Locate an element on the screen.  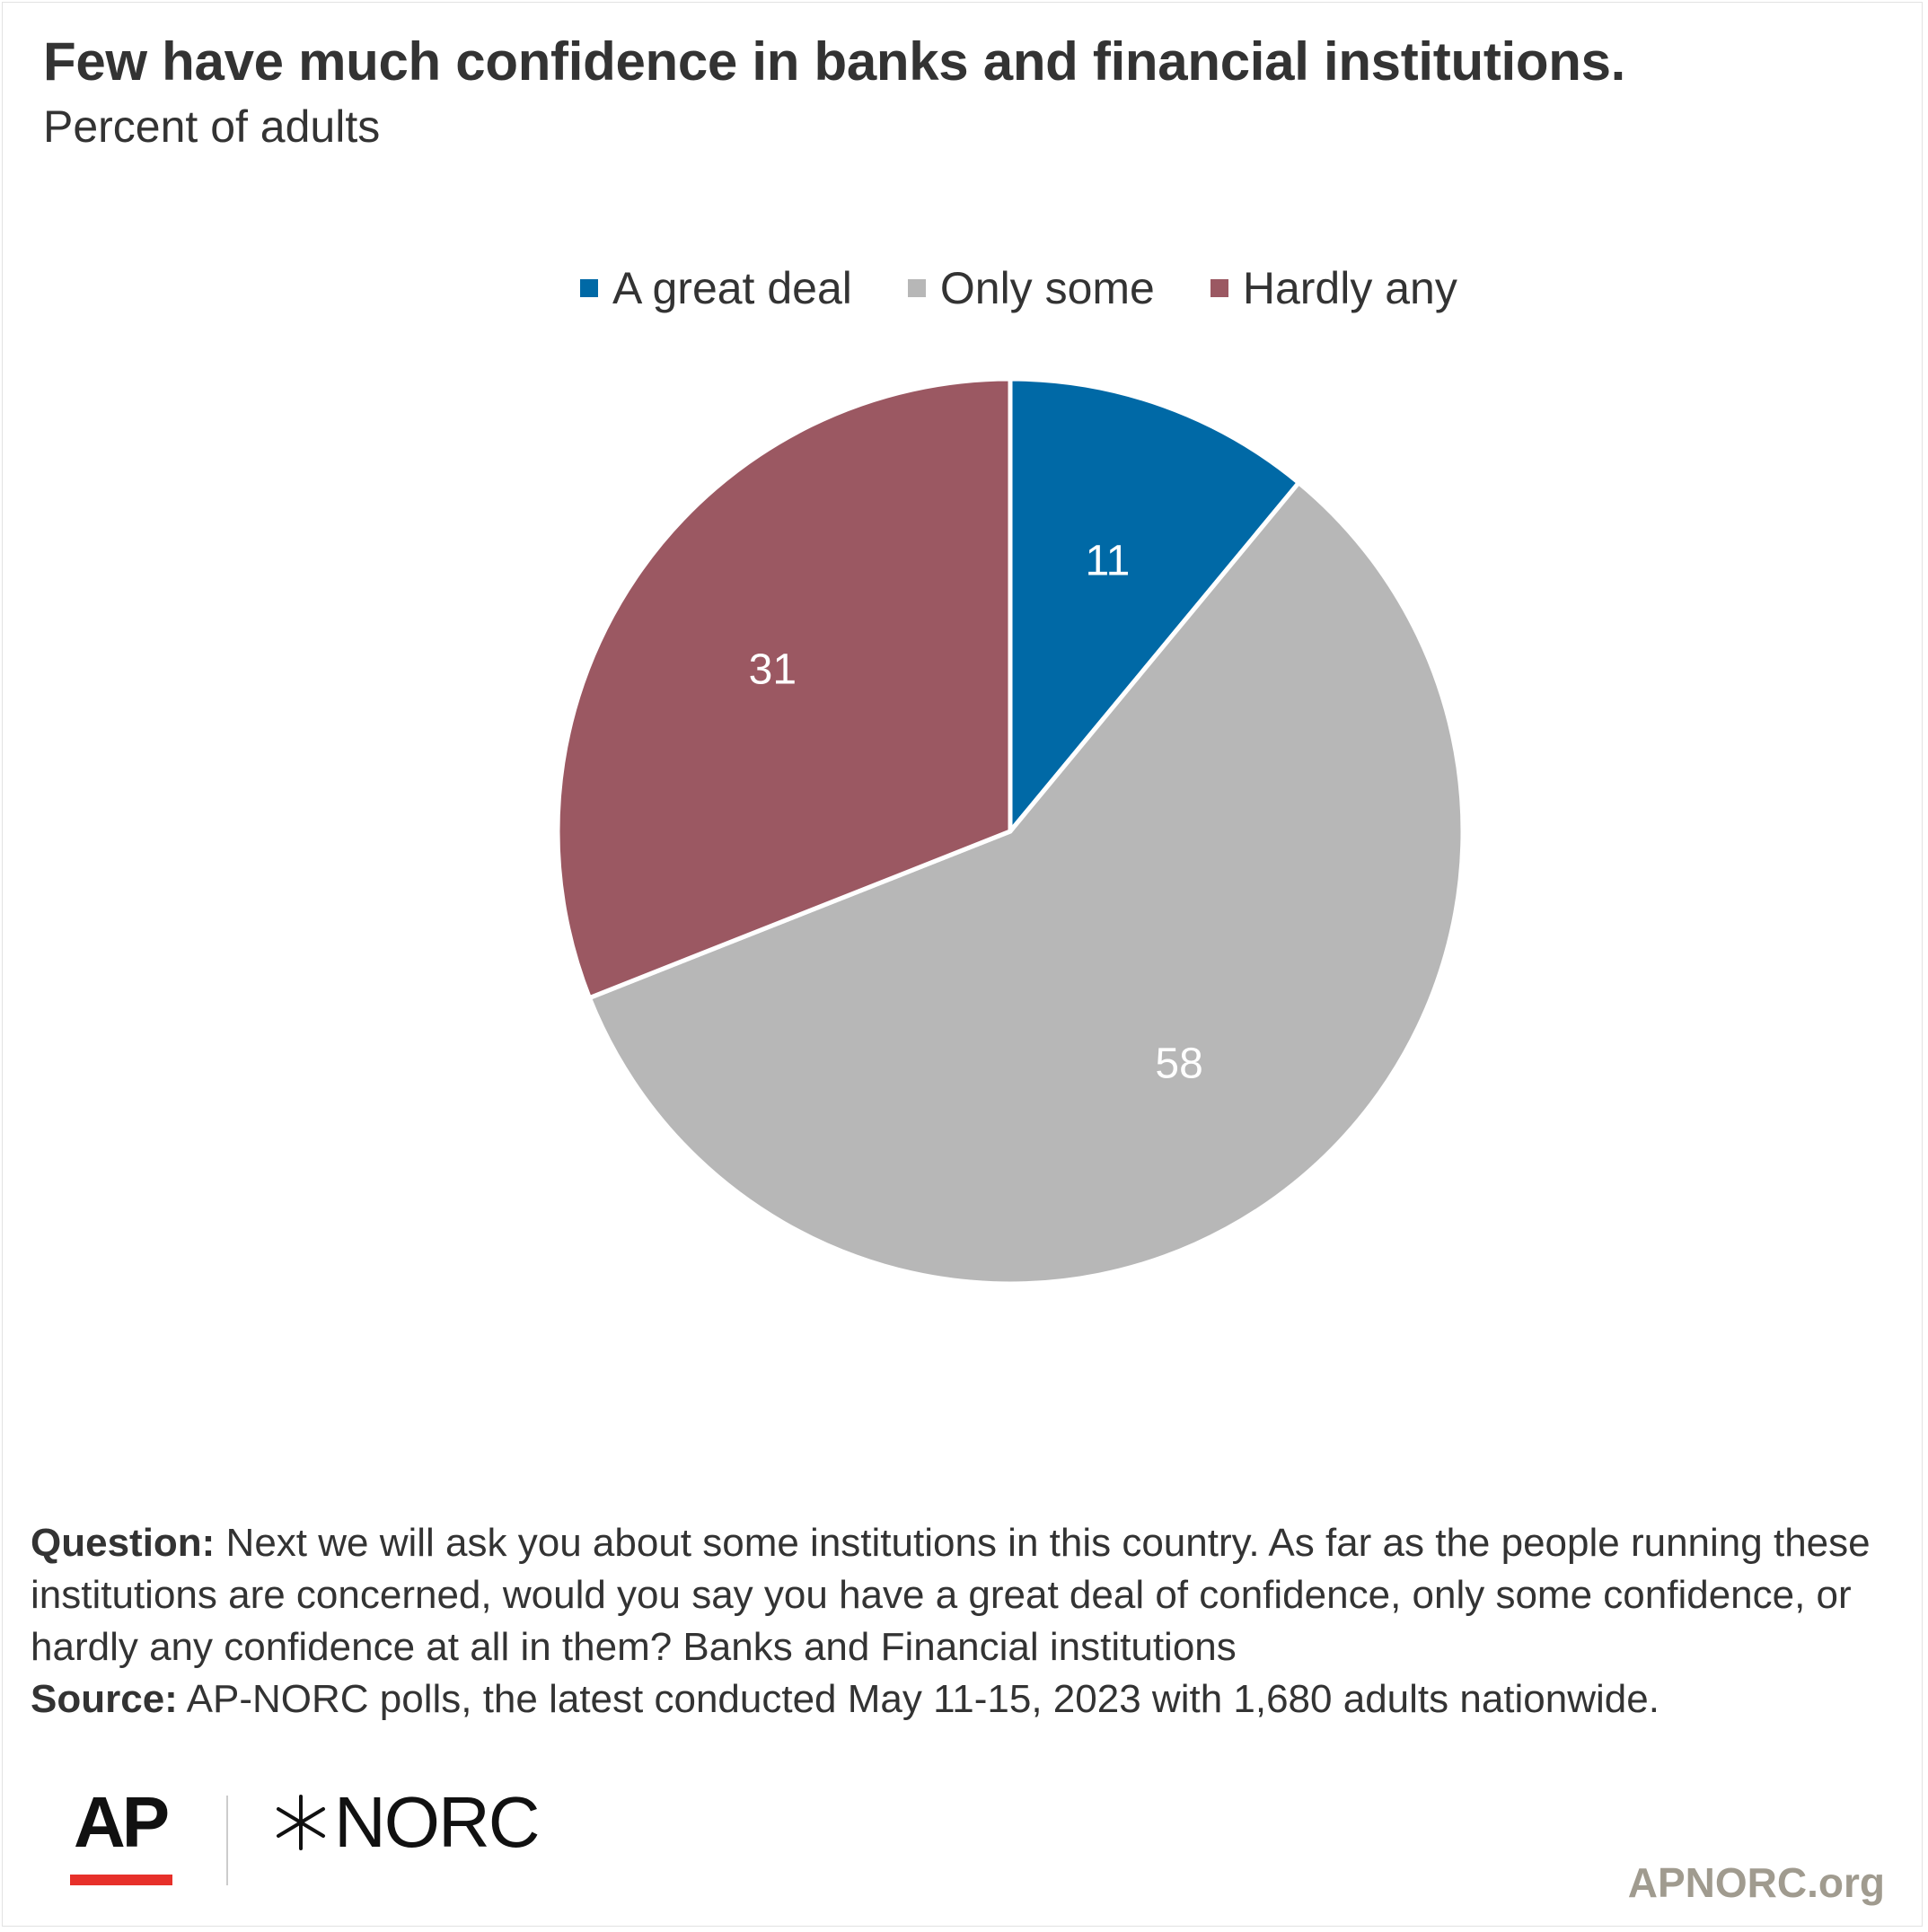
apnorc-website: APNORC.org is located at coordinates (1756, 1882).